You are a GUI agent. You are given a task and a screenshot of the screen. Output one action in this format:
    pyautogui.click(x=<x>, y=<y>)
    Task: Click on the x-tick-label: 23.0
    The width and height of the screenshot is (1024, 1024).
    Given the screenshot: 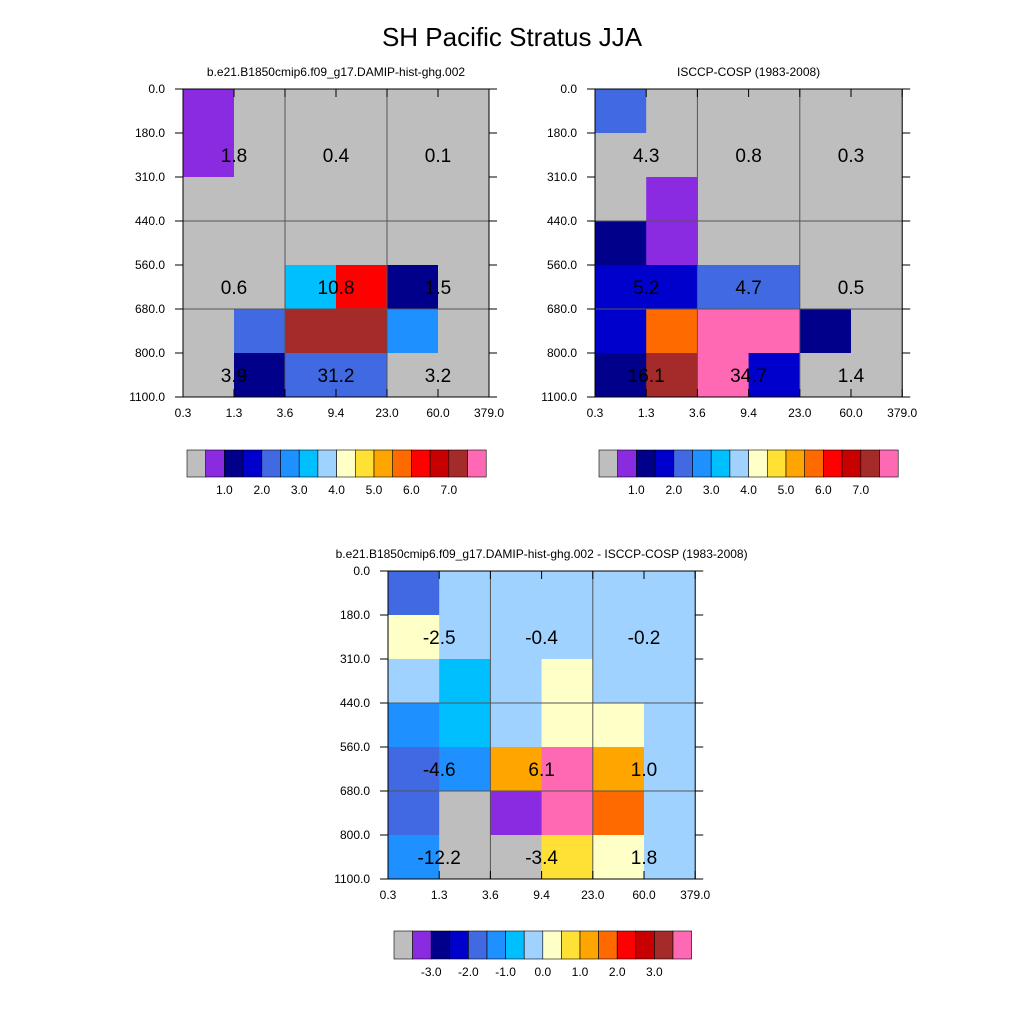 What is the action you would take?
    pyautogui.click(x=387, y=413)
    